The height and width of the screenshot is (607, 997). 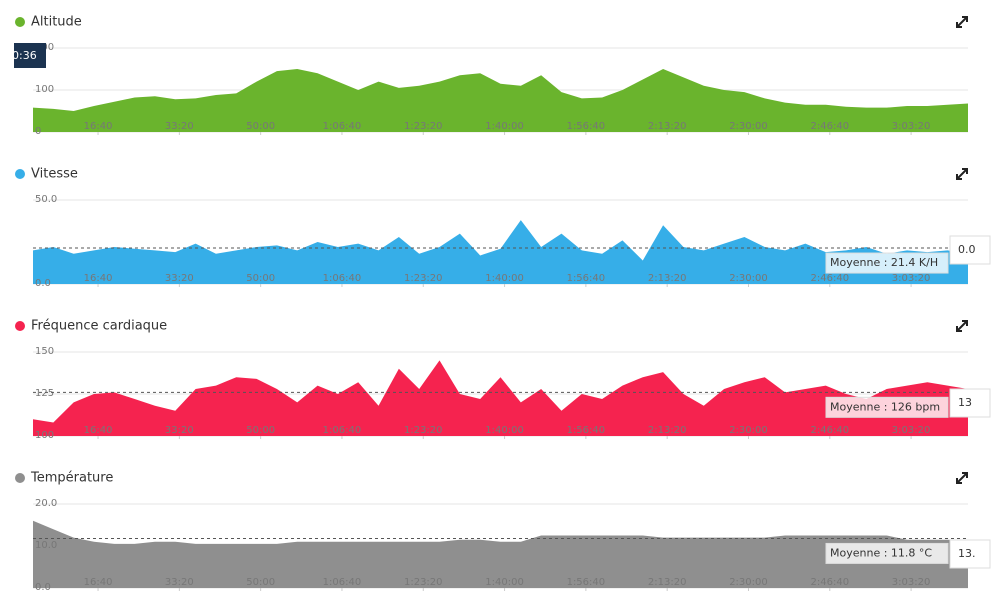 I want to click on mean-label: Moyenne : 126 bpm, so click(x=887, y=407).